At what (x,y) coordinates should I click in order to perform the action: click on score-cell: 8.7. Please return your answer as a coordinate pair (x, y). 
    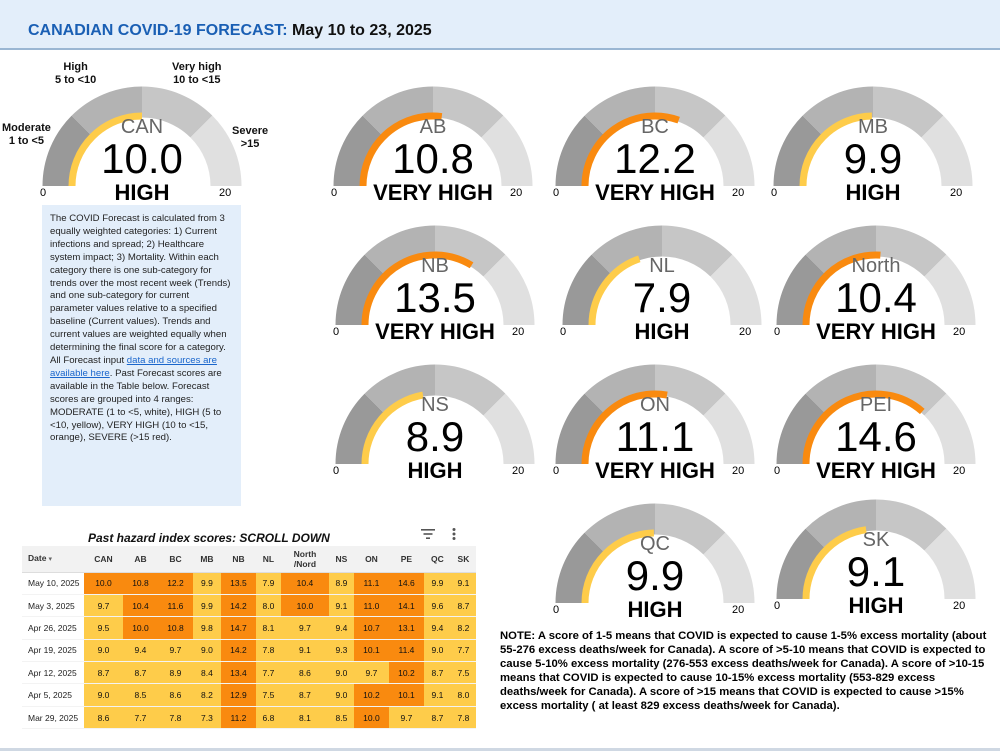
    Looking at the image, I should click on (304, 695).